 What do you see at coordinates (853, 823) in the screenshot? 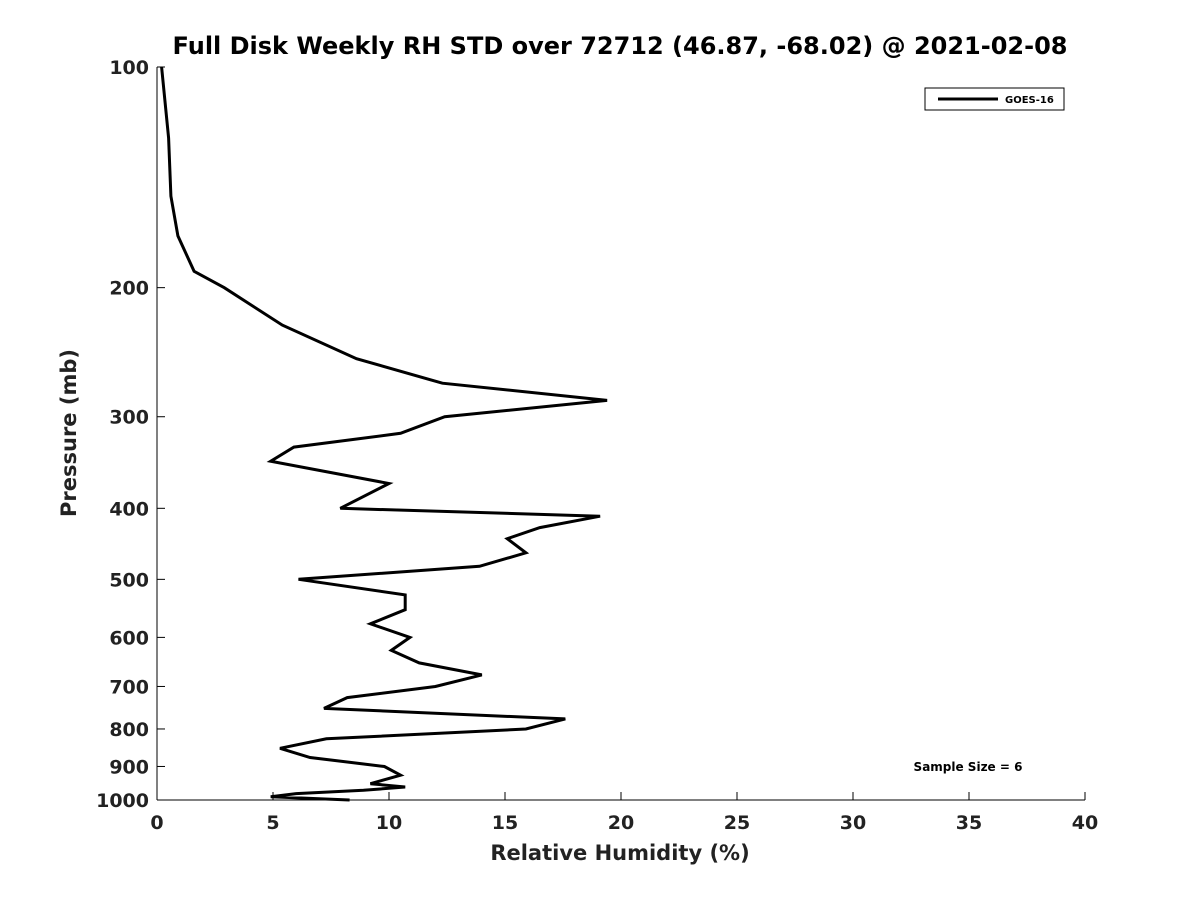
I see `x-tick-label: 30` at bounding box center [853, 823].